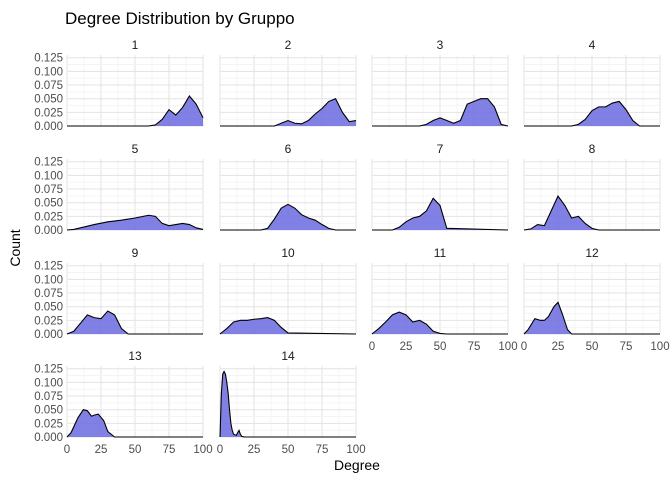 Image resolution: width=672 pixels, height=480 pixels. Describe the element at coordinates (288, 82) in the screenshot. I see `facet-panel-2: 2` at that location.